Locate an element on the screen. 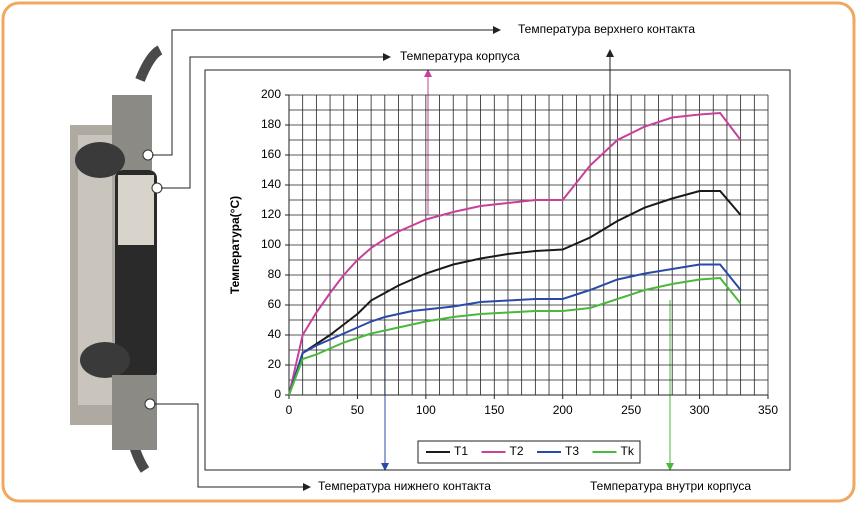 This screenshot has height=509, width=857. legend-label: Tk is located at coordinates (628, 451).